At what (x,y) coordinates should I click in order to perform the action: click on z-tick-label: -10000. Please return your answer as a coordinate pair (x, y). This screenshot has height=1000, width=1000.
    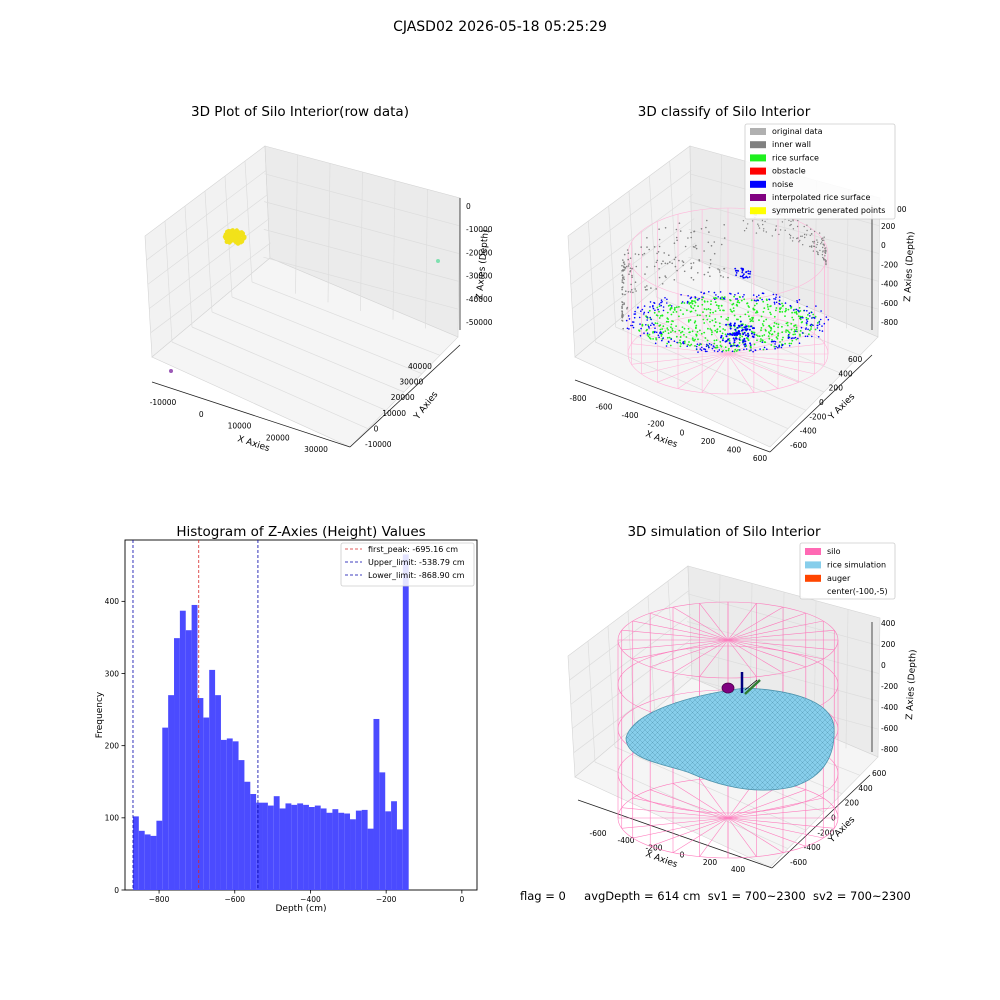
    Looking at the image, I should click on (479, 229).